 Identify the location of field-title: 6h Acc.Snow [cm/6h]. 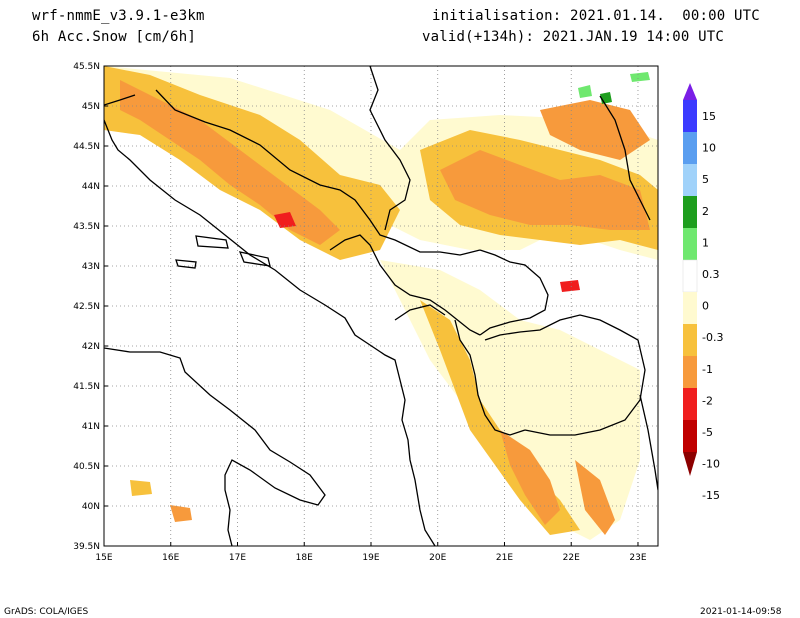
(114, 37).